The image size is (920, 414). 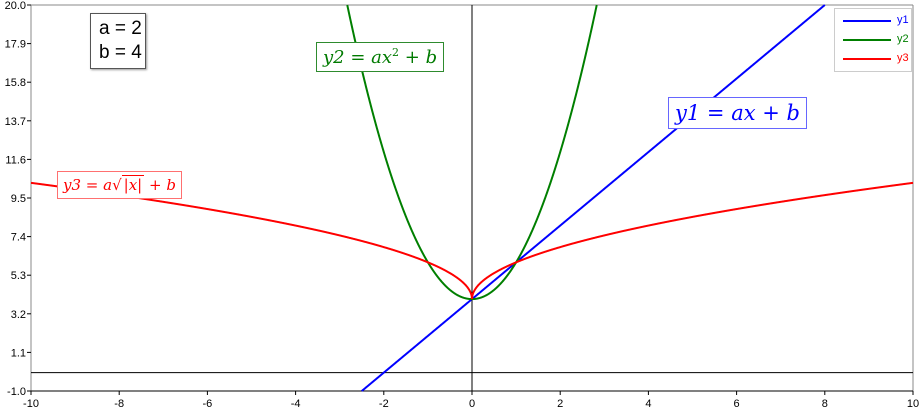 I want to click on x-tick-label: 6, so click(x=737, y=404).